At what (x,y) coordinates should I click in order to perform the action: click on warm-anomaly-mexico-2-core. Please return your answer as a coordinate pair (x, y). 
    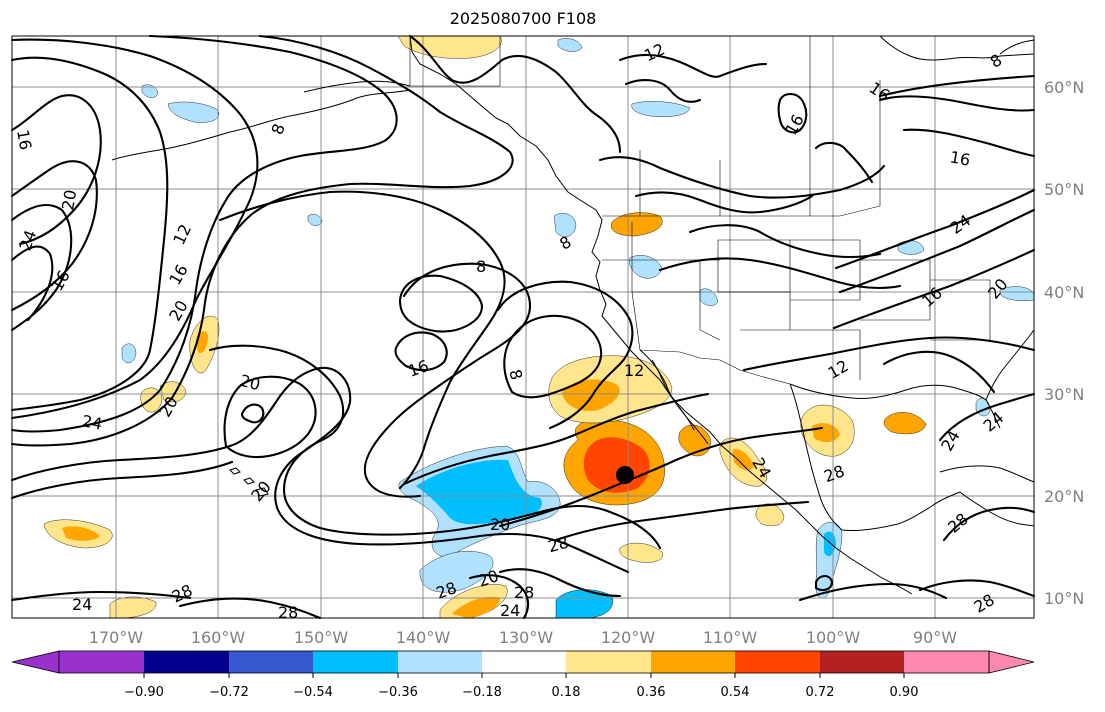
    Looking at the image, I should click on (743, 460).